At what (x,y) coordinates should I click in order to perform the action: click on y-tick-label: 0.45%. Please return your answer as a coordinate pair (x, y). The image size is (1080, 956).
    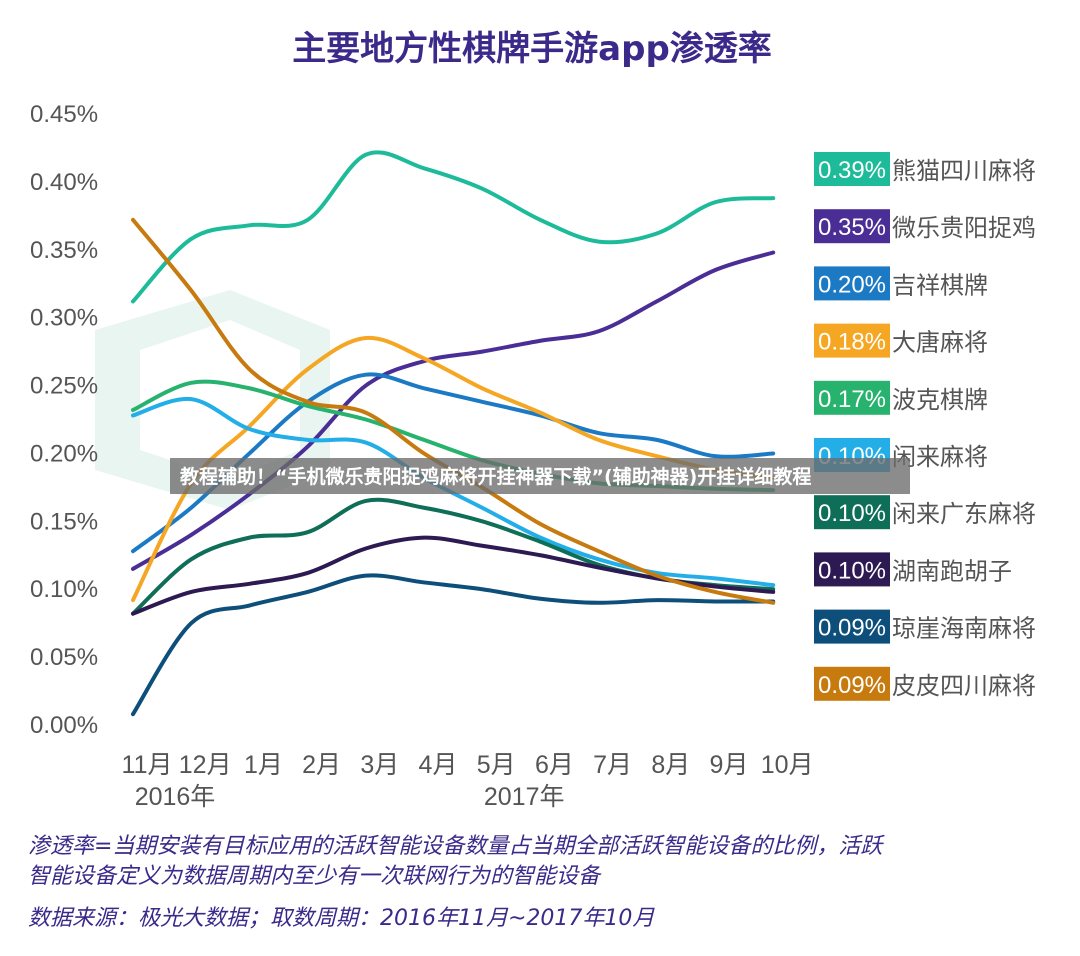
    Looking at the image, I should click on (64, 114).